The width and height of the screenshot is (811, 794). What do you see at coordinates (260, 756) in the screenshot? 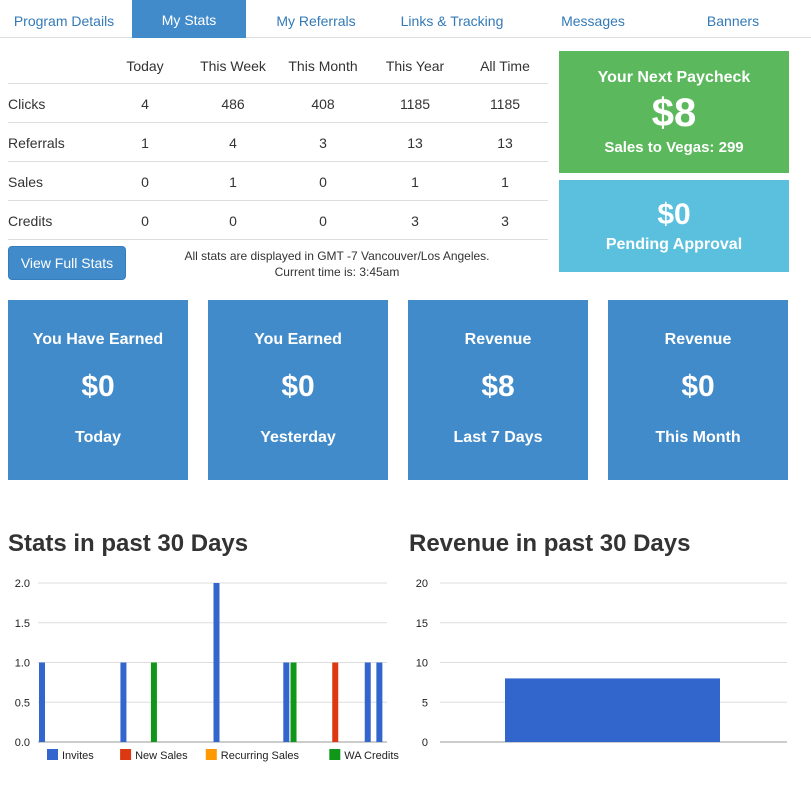
I see `legend-label: Recurring Sales` at bounding box center [260, 756].